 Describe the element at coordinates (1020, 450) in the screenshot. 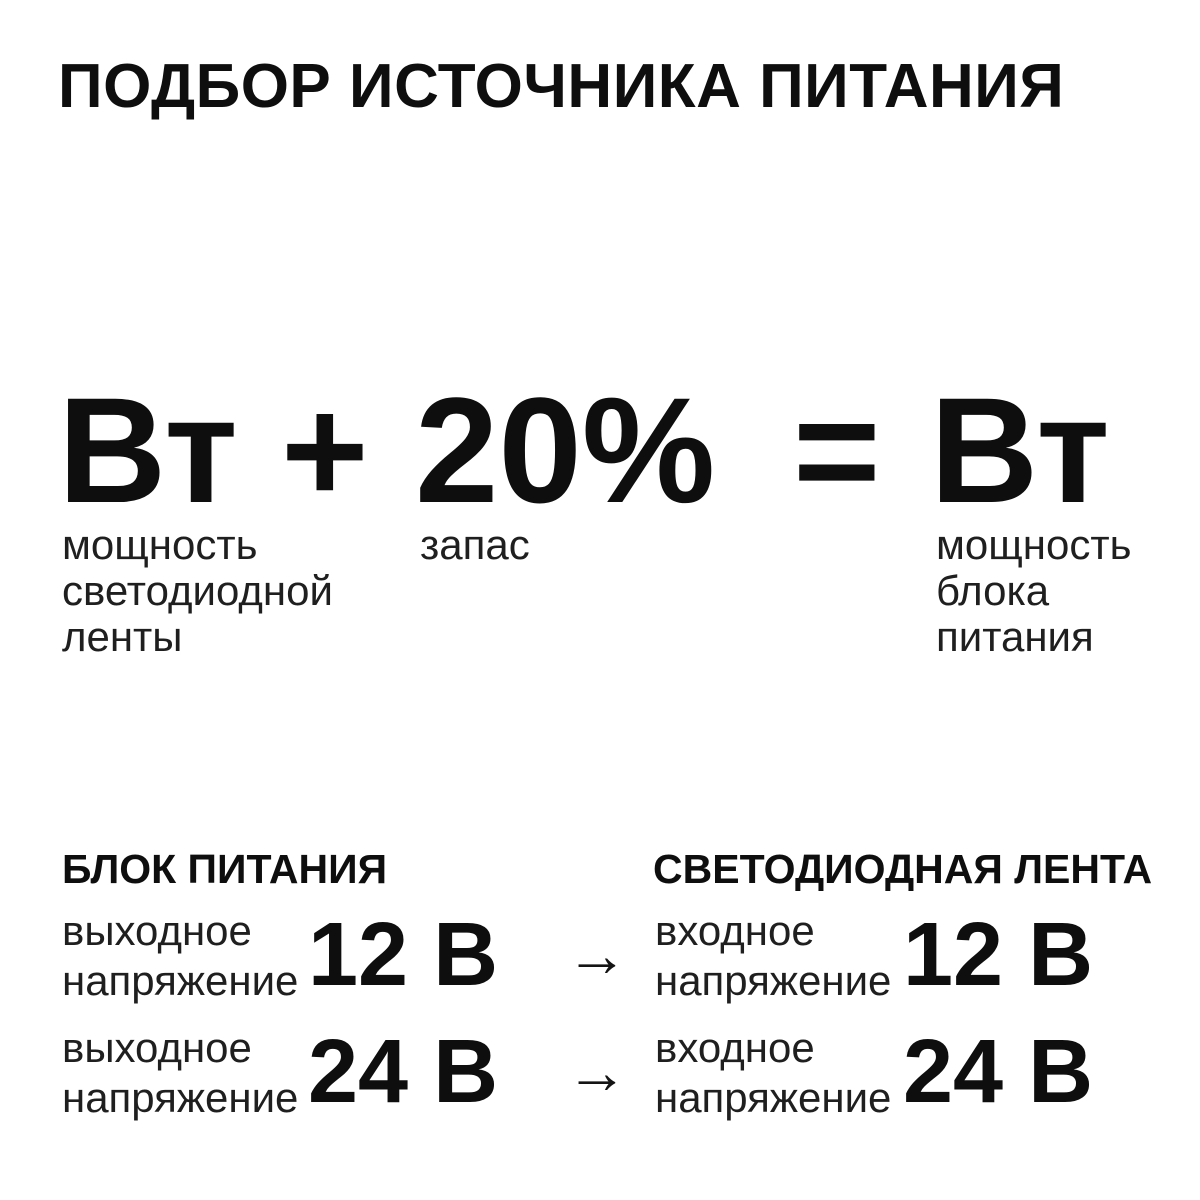

I see `formula-psu-power-value: Вт` at that location.